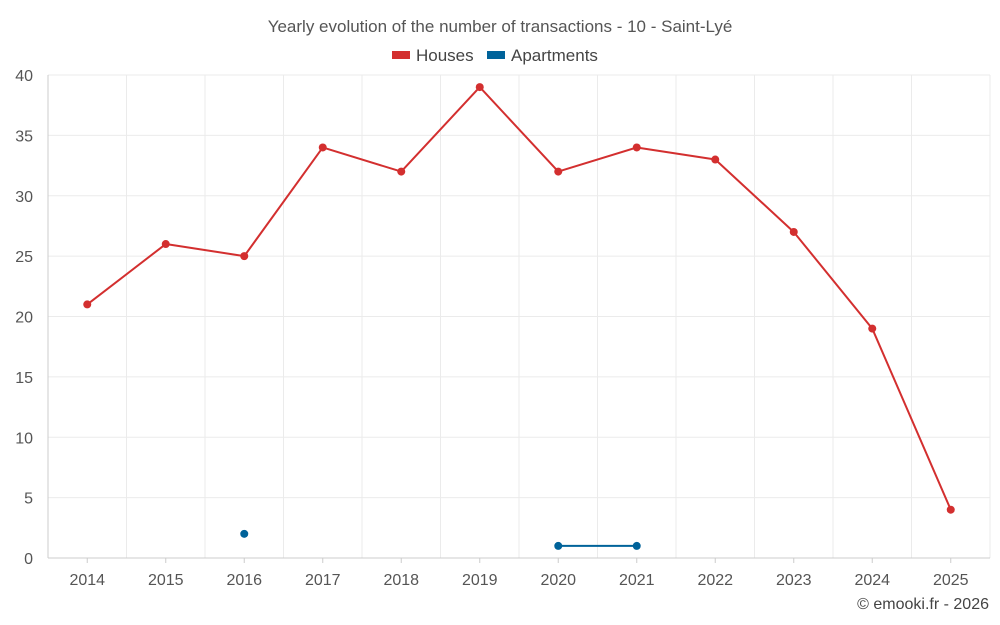  What do you see at coordinates (24, 257) in the screenshot?
I see `y-tick-label: 25` at bounding box center [24, 257].